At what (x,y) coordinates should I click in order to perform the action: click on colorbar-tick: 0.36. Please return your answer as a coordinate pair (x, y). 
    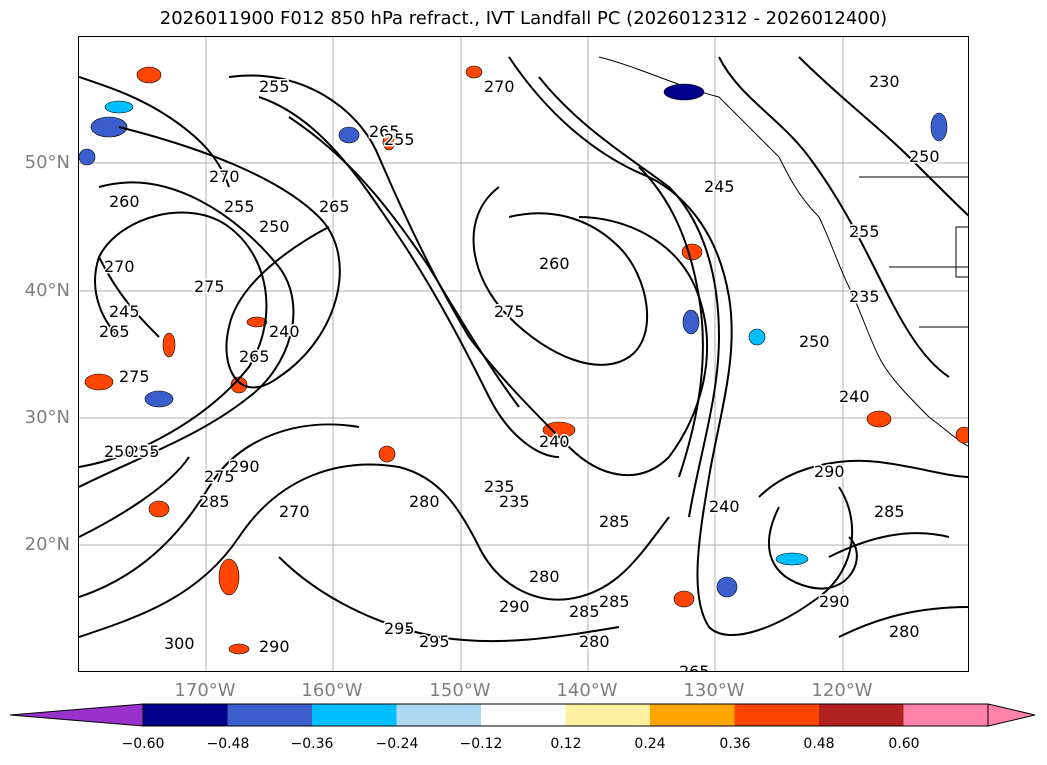
    Looking at the image, I should click on (735, 744).